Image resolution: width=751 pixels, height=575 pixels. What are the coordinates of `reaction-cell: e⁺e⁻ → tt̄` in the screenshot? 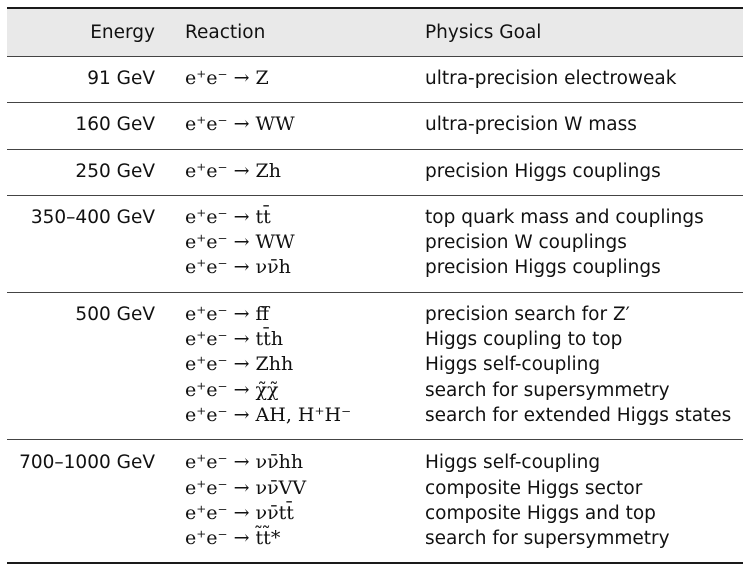 It's located at (228, 216).